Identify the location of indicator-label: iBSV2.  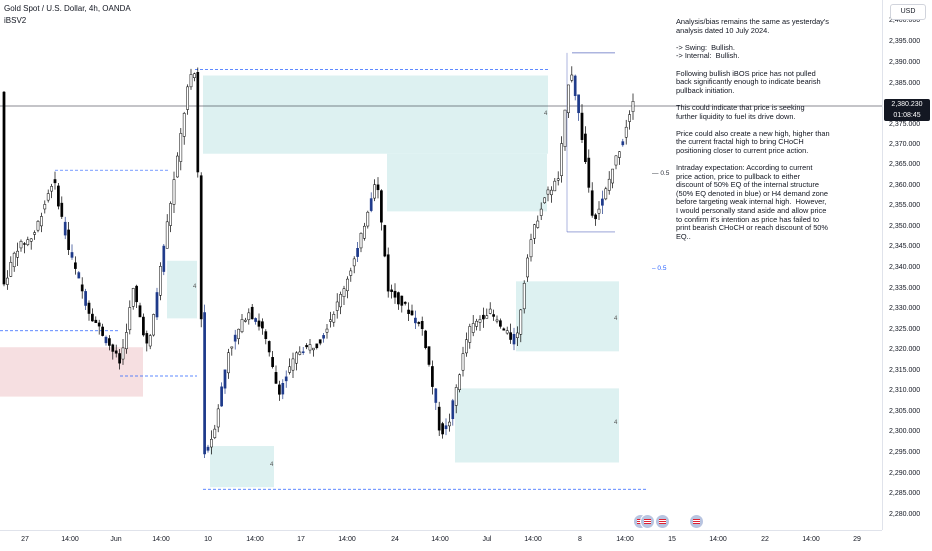
(15, 20).